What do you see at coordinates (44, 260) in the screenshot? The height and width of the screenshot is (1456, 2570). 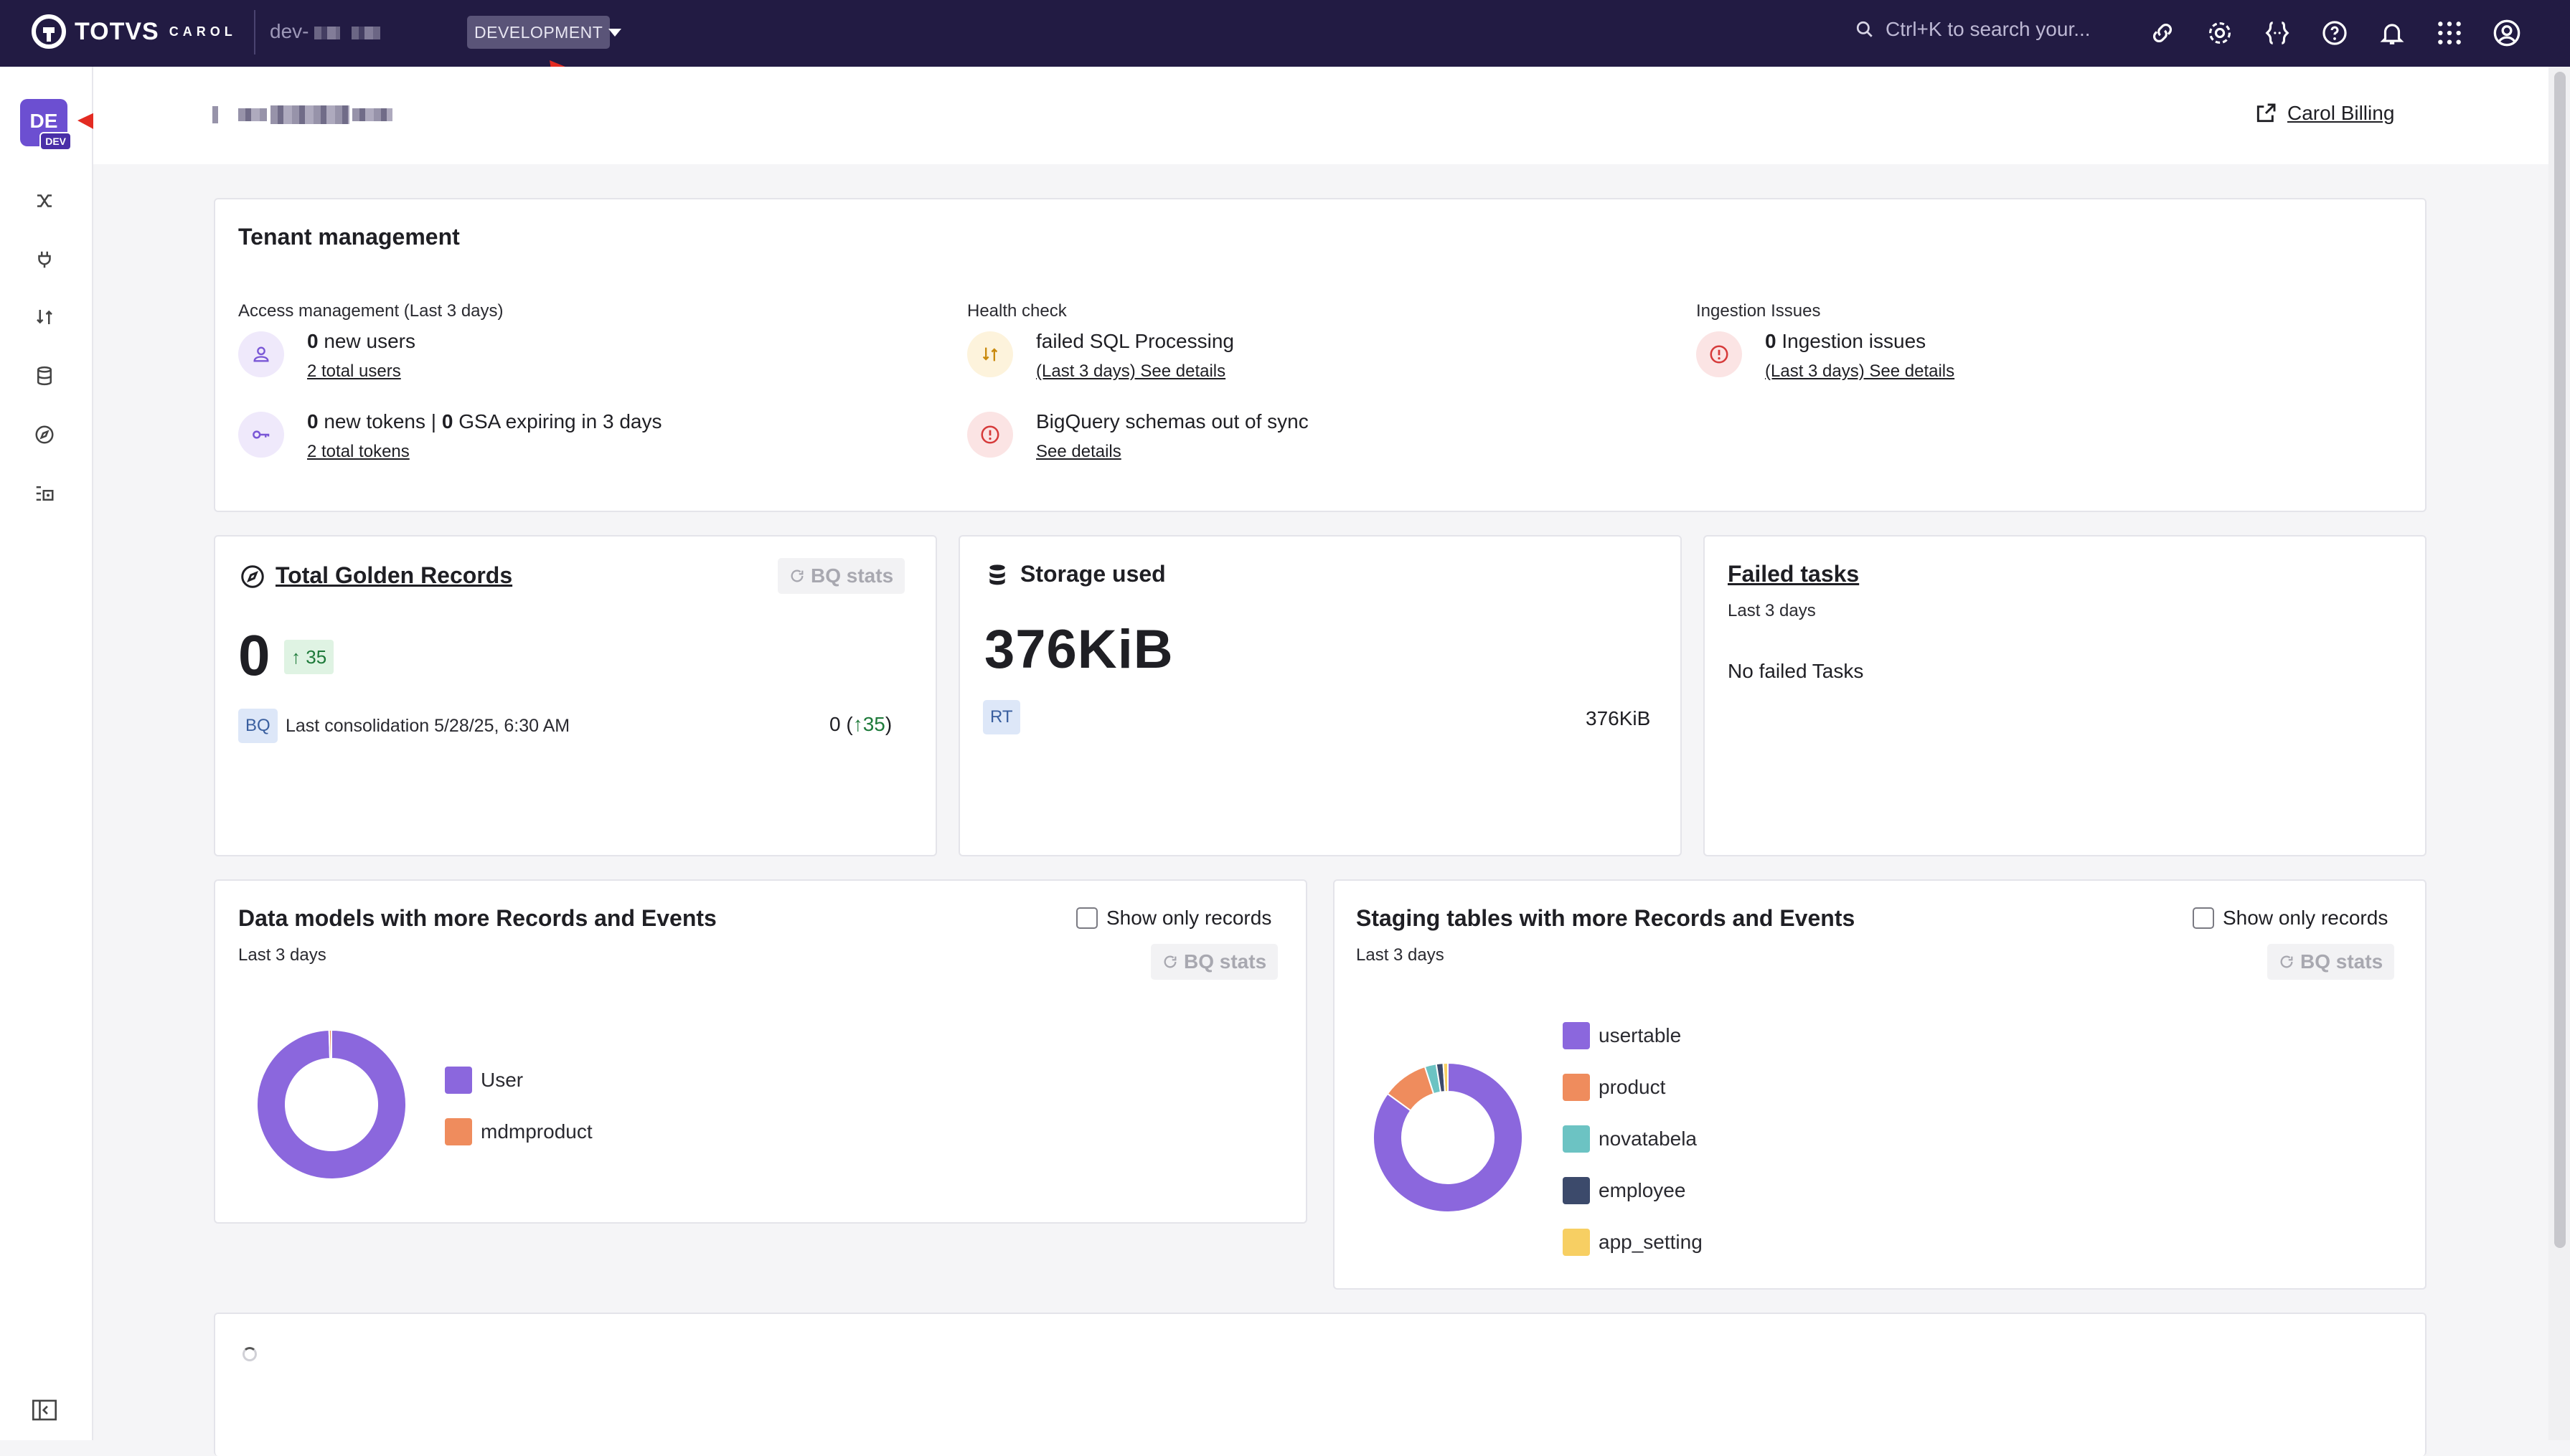 I see `sidebar-plug-icon` at bounding box center [44, 260].